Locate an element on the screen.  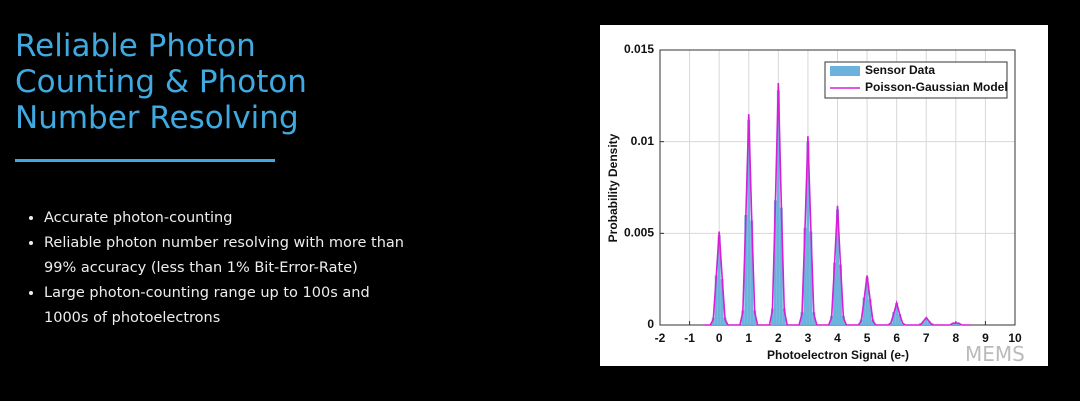
x-tick-label: 1 is located at coordinates (748, 338).